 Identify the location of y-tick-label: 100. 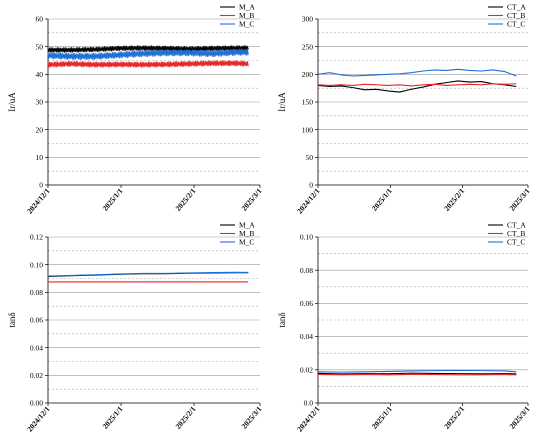
(308, 129).